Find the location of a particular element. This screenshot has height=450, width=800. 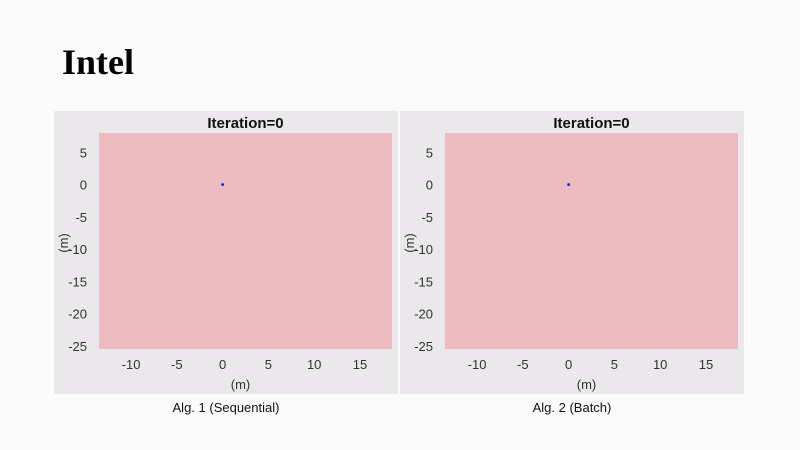

slide-title: Intel is located at coordinates (98, 62).